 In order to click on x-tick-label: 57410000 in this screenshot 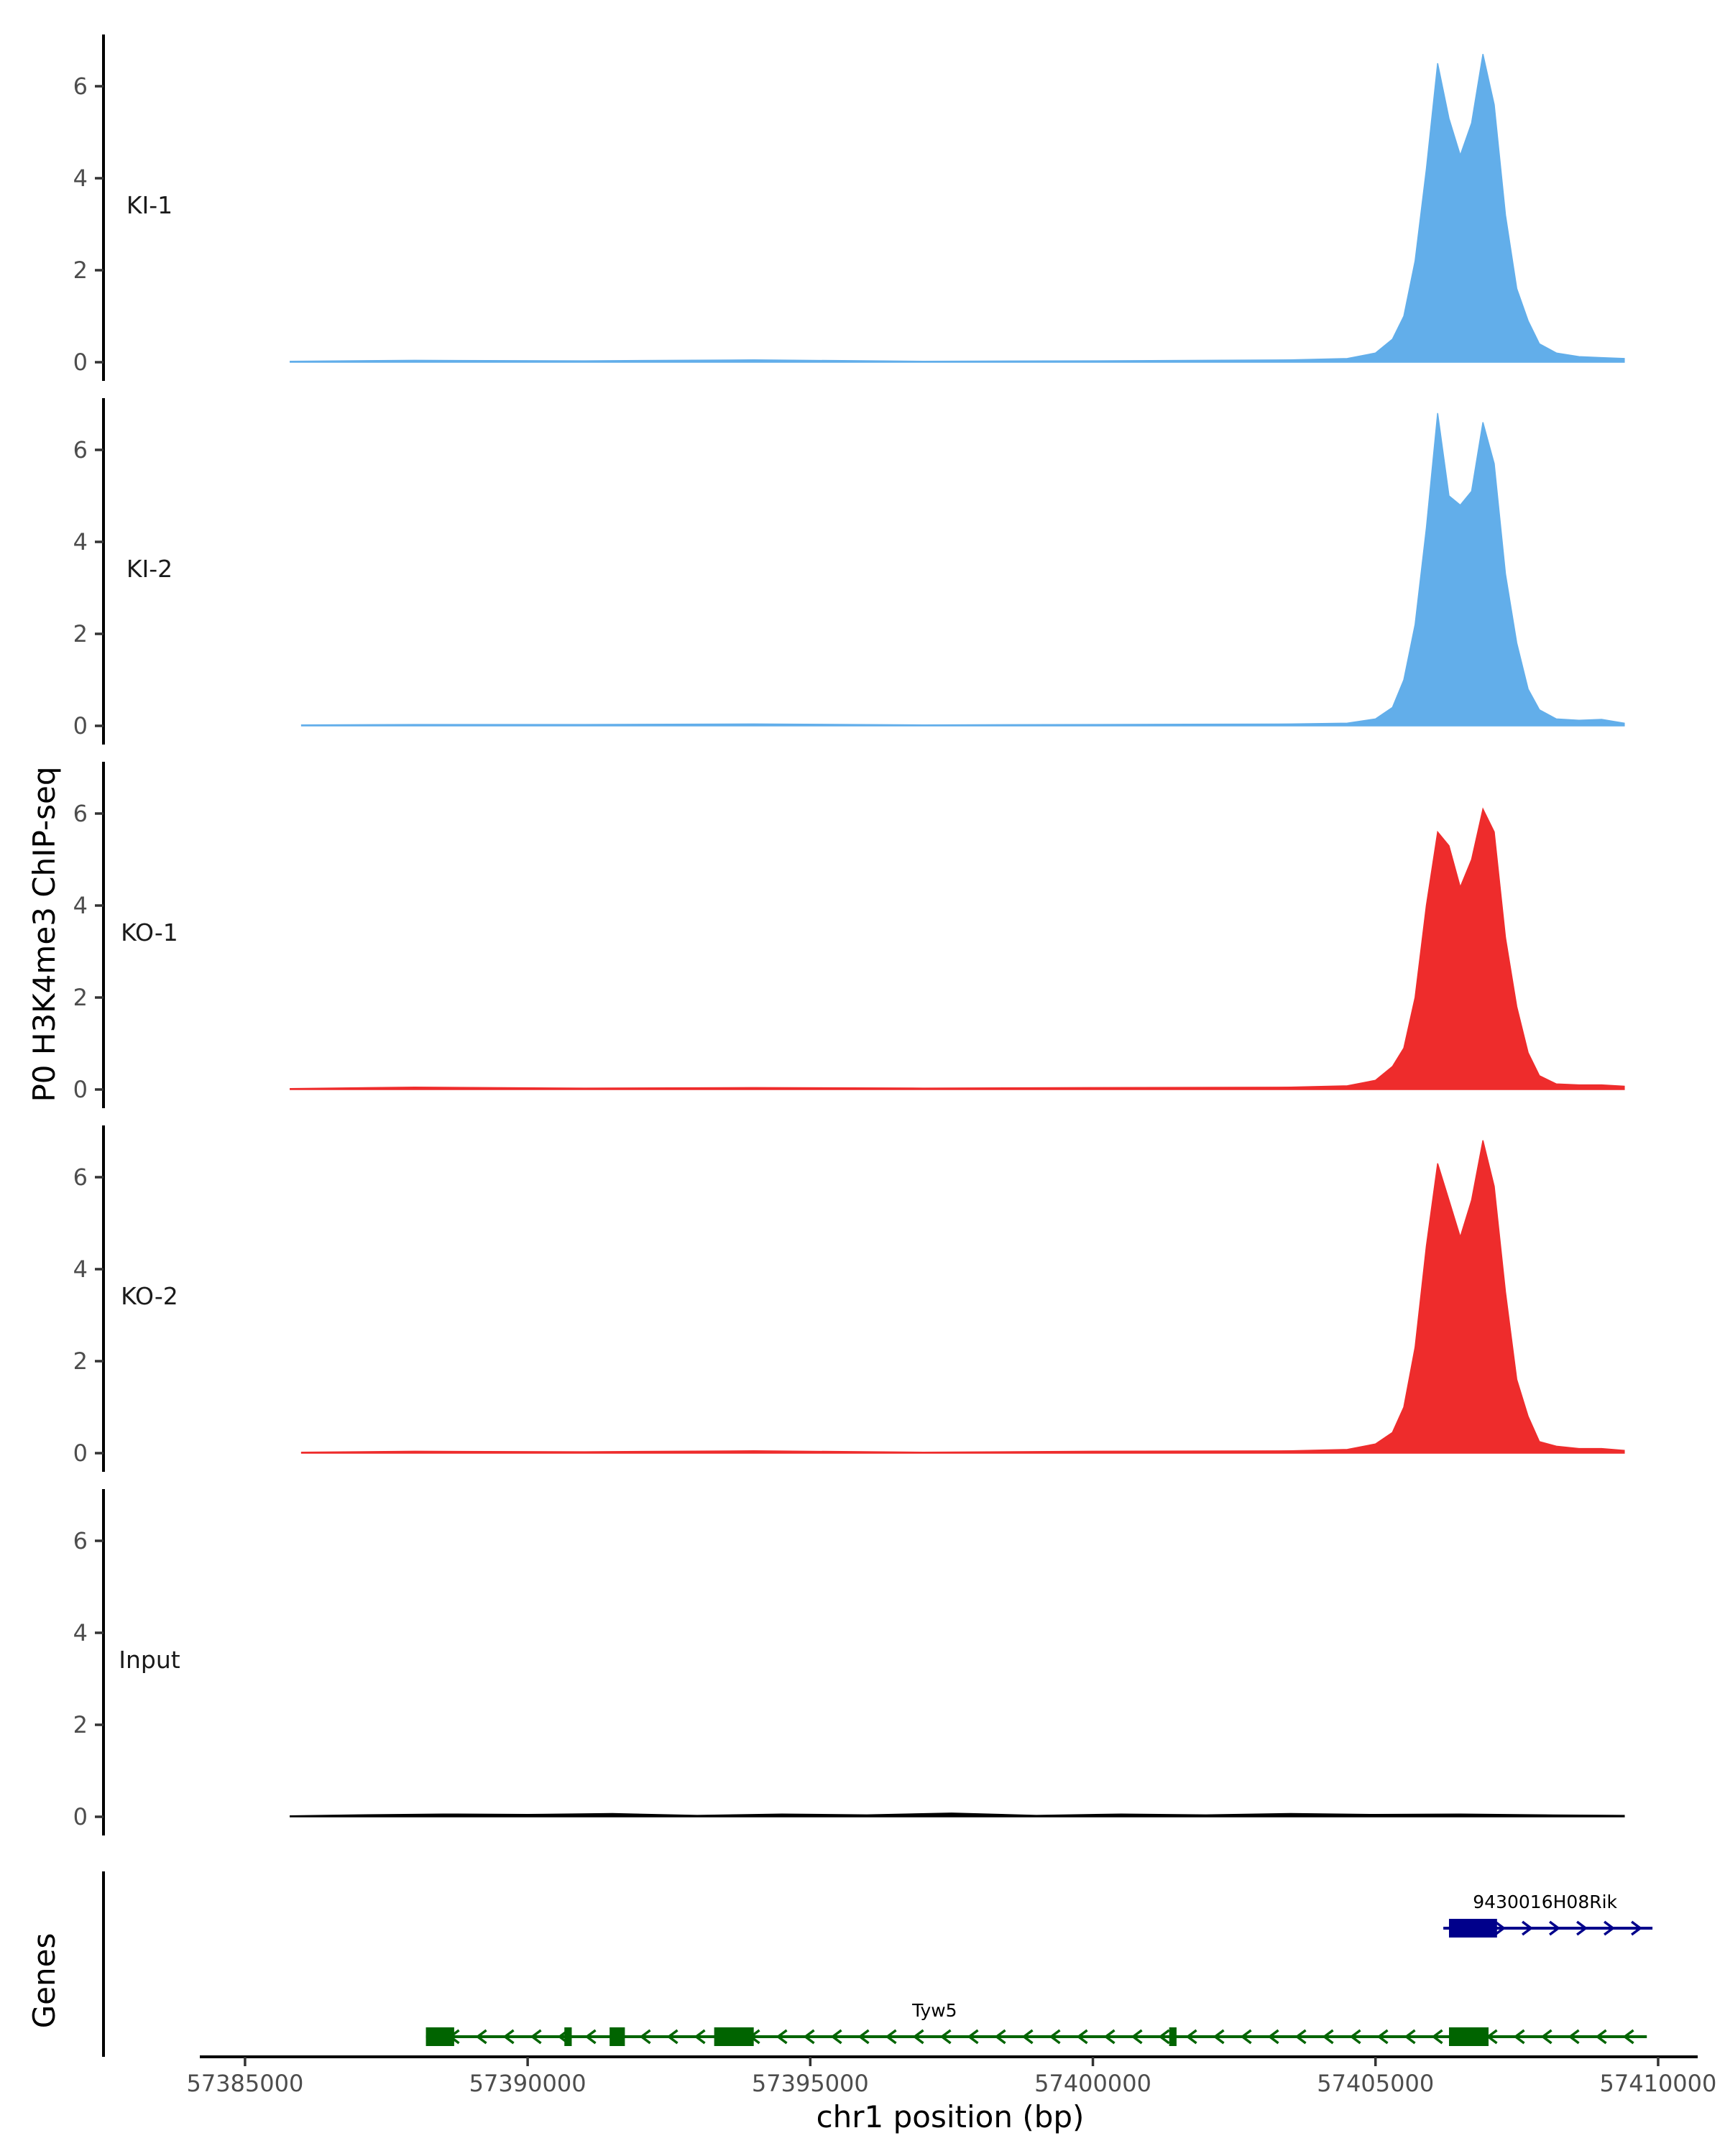, I will do `click(1658, 2083)`.